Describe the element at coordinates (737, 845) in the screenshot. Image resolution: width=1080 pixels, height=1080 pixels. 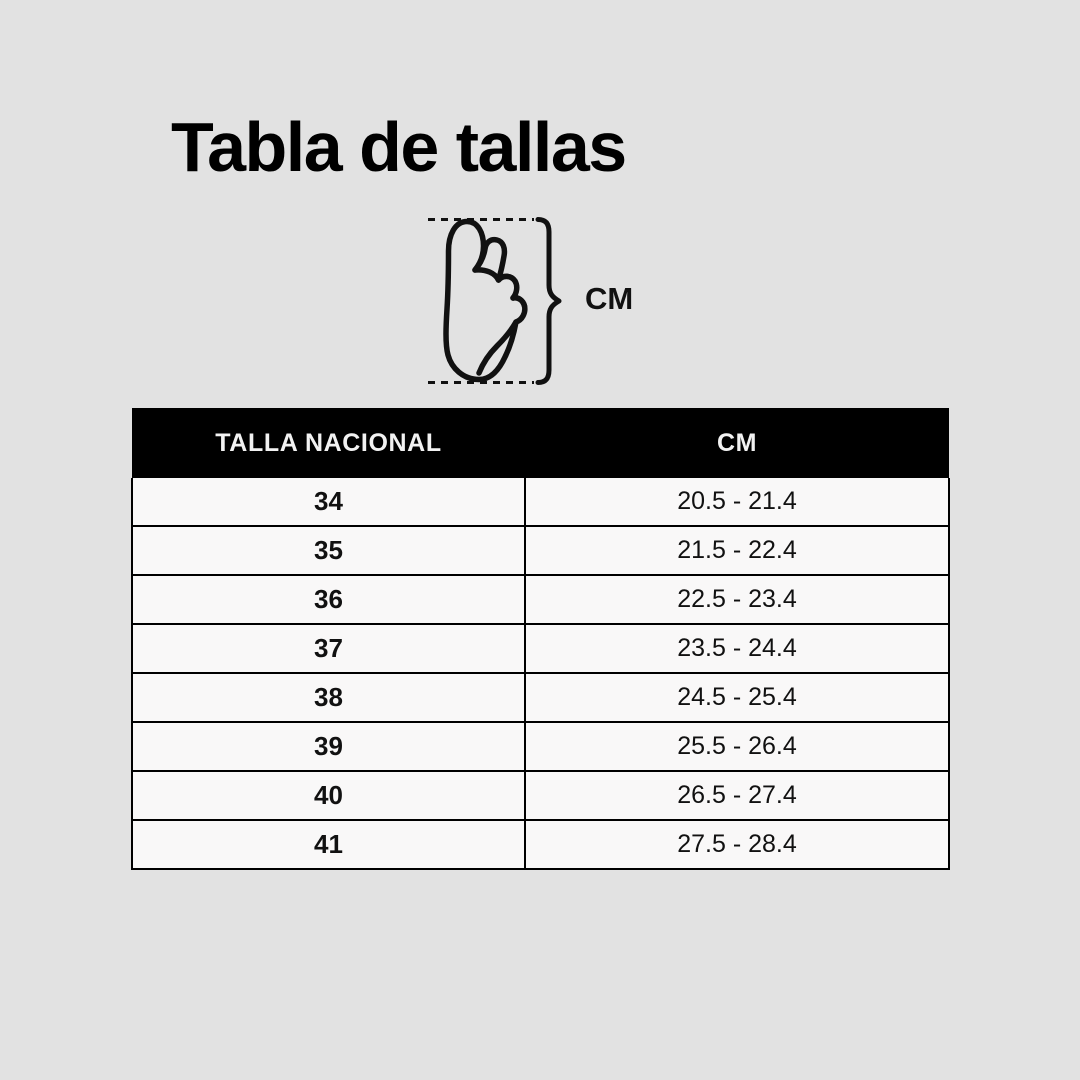
I see `cell-cm: 27.5 - 28.4` at that location.